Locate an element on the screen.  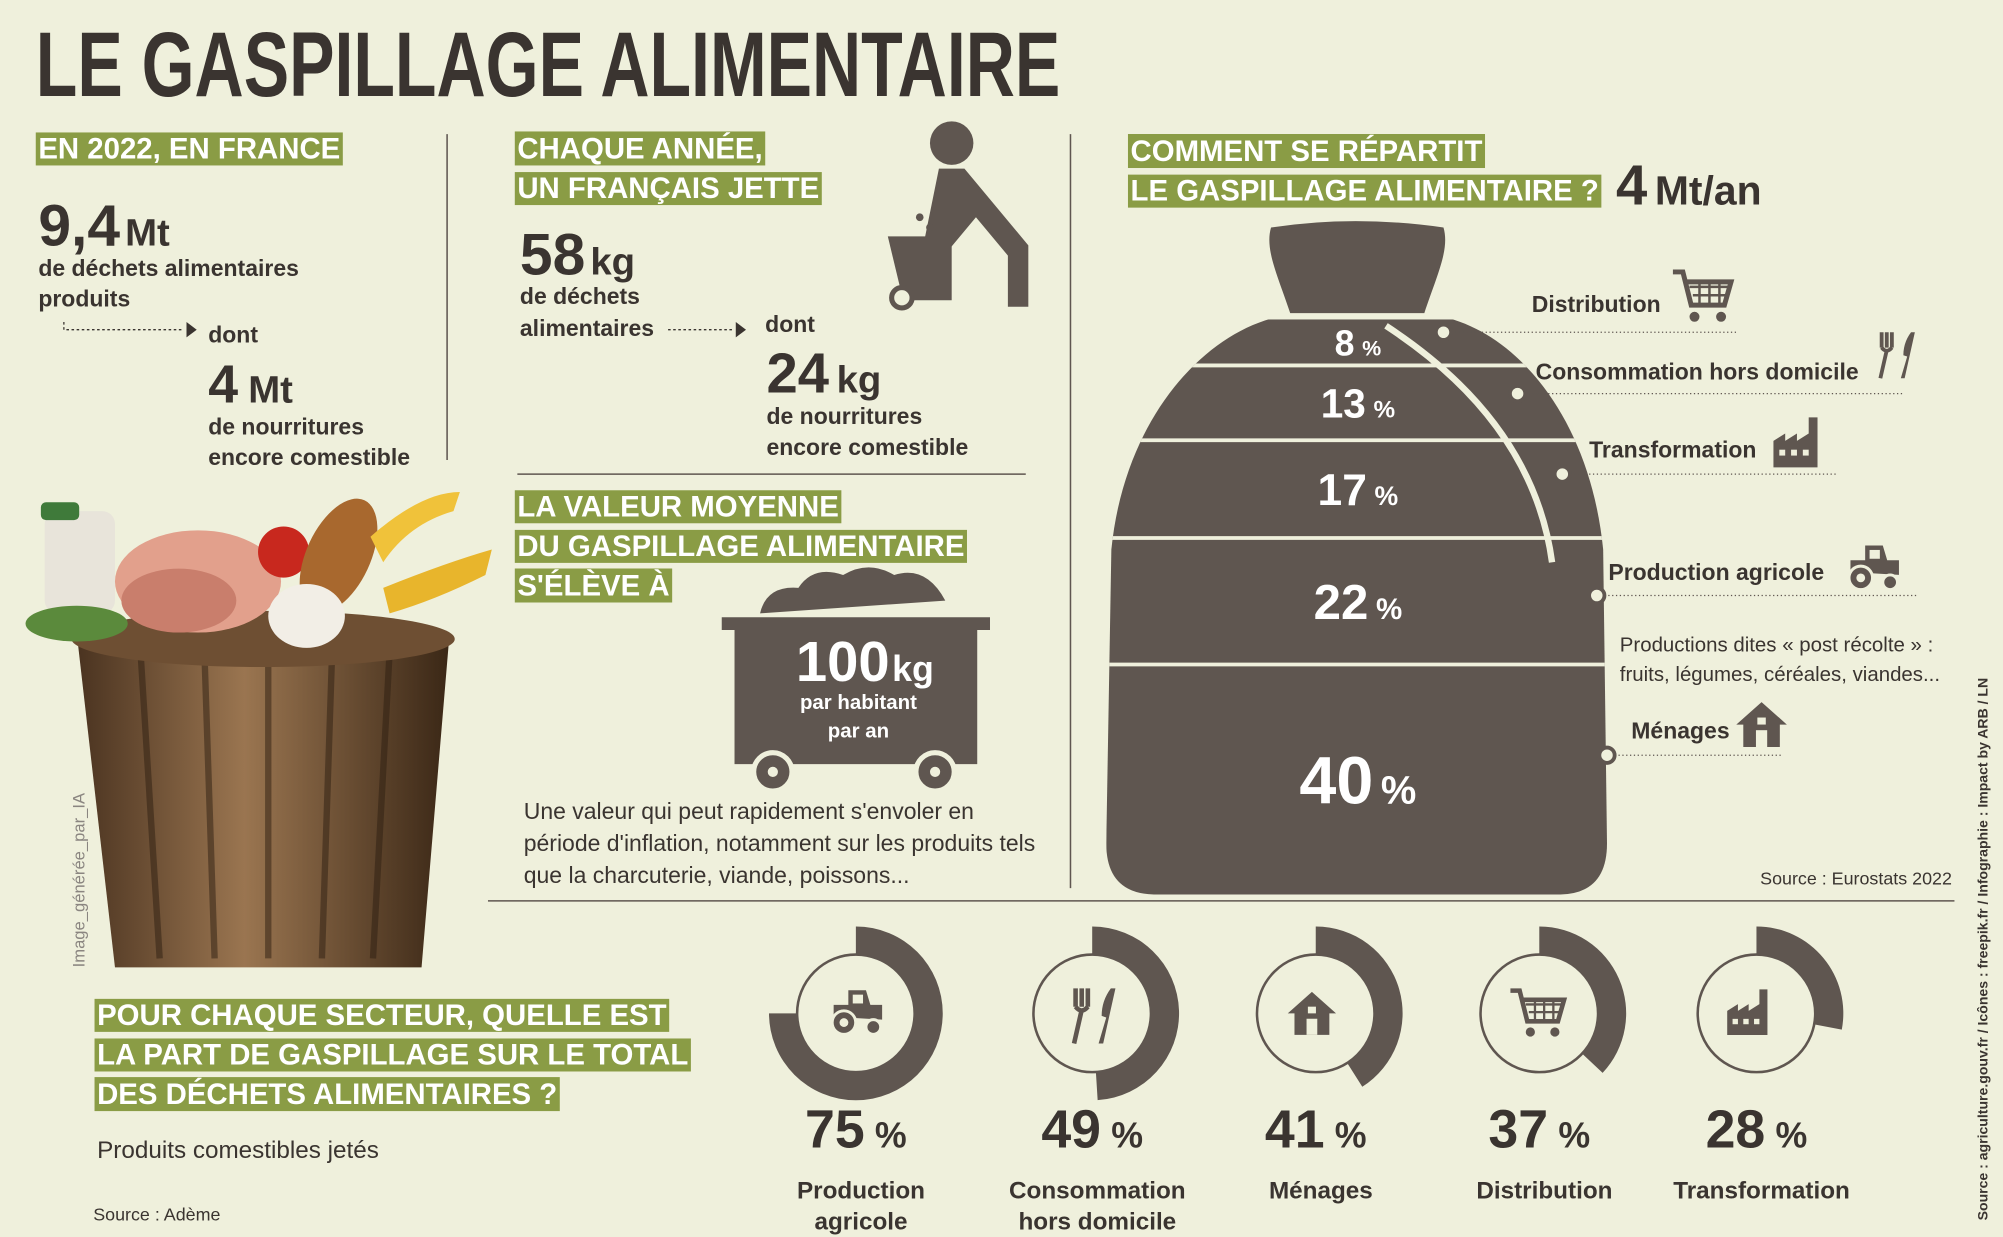
source: Source : Eurostats 2022 is located at coordinates (1856, 878).